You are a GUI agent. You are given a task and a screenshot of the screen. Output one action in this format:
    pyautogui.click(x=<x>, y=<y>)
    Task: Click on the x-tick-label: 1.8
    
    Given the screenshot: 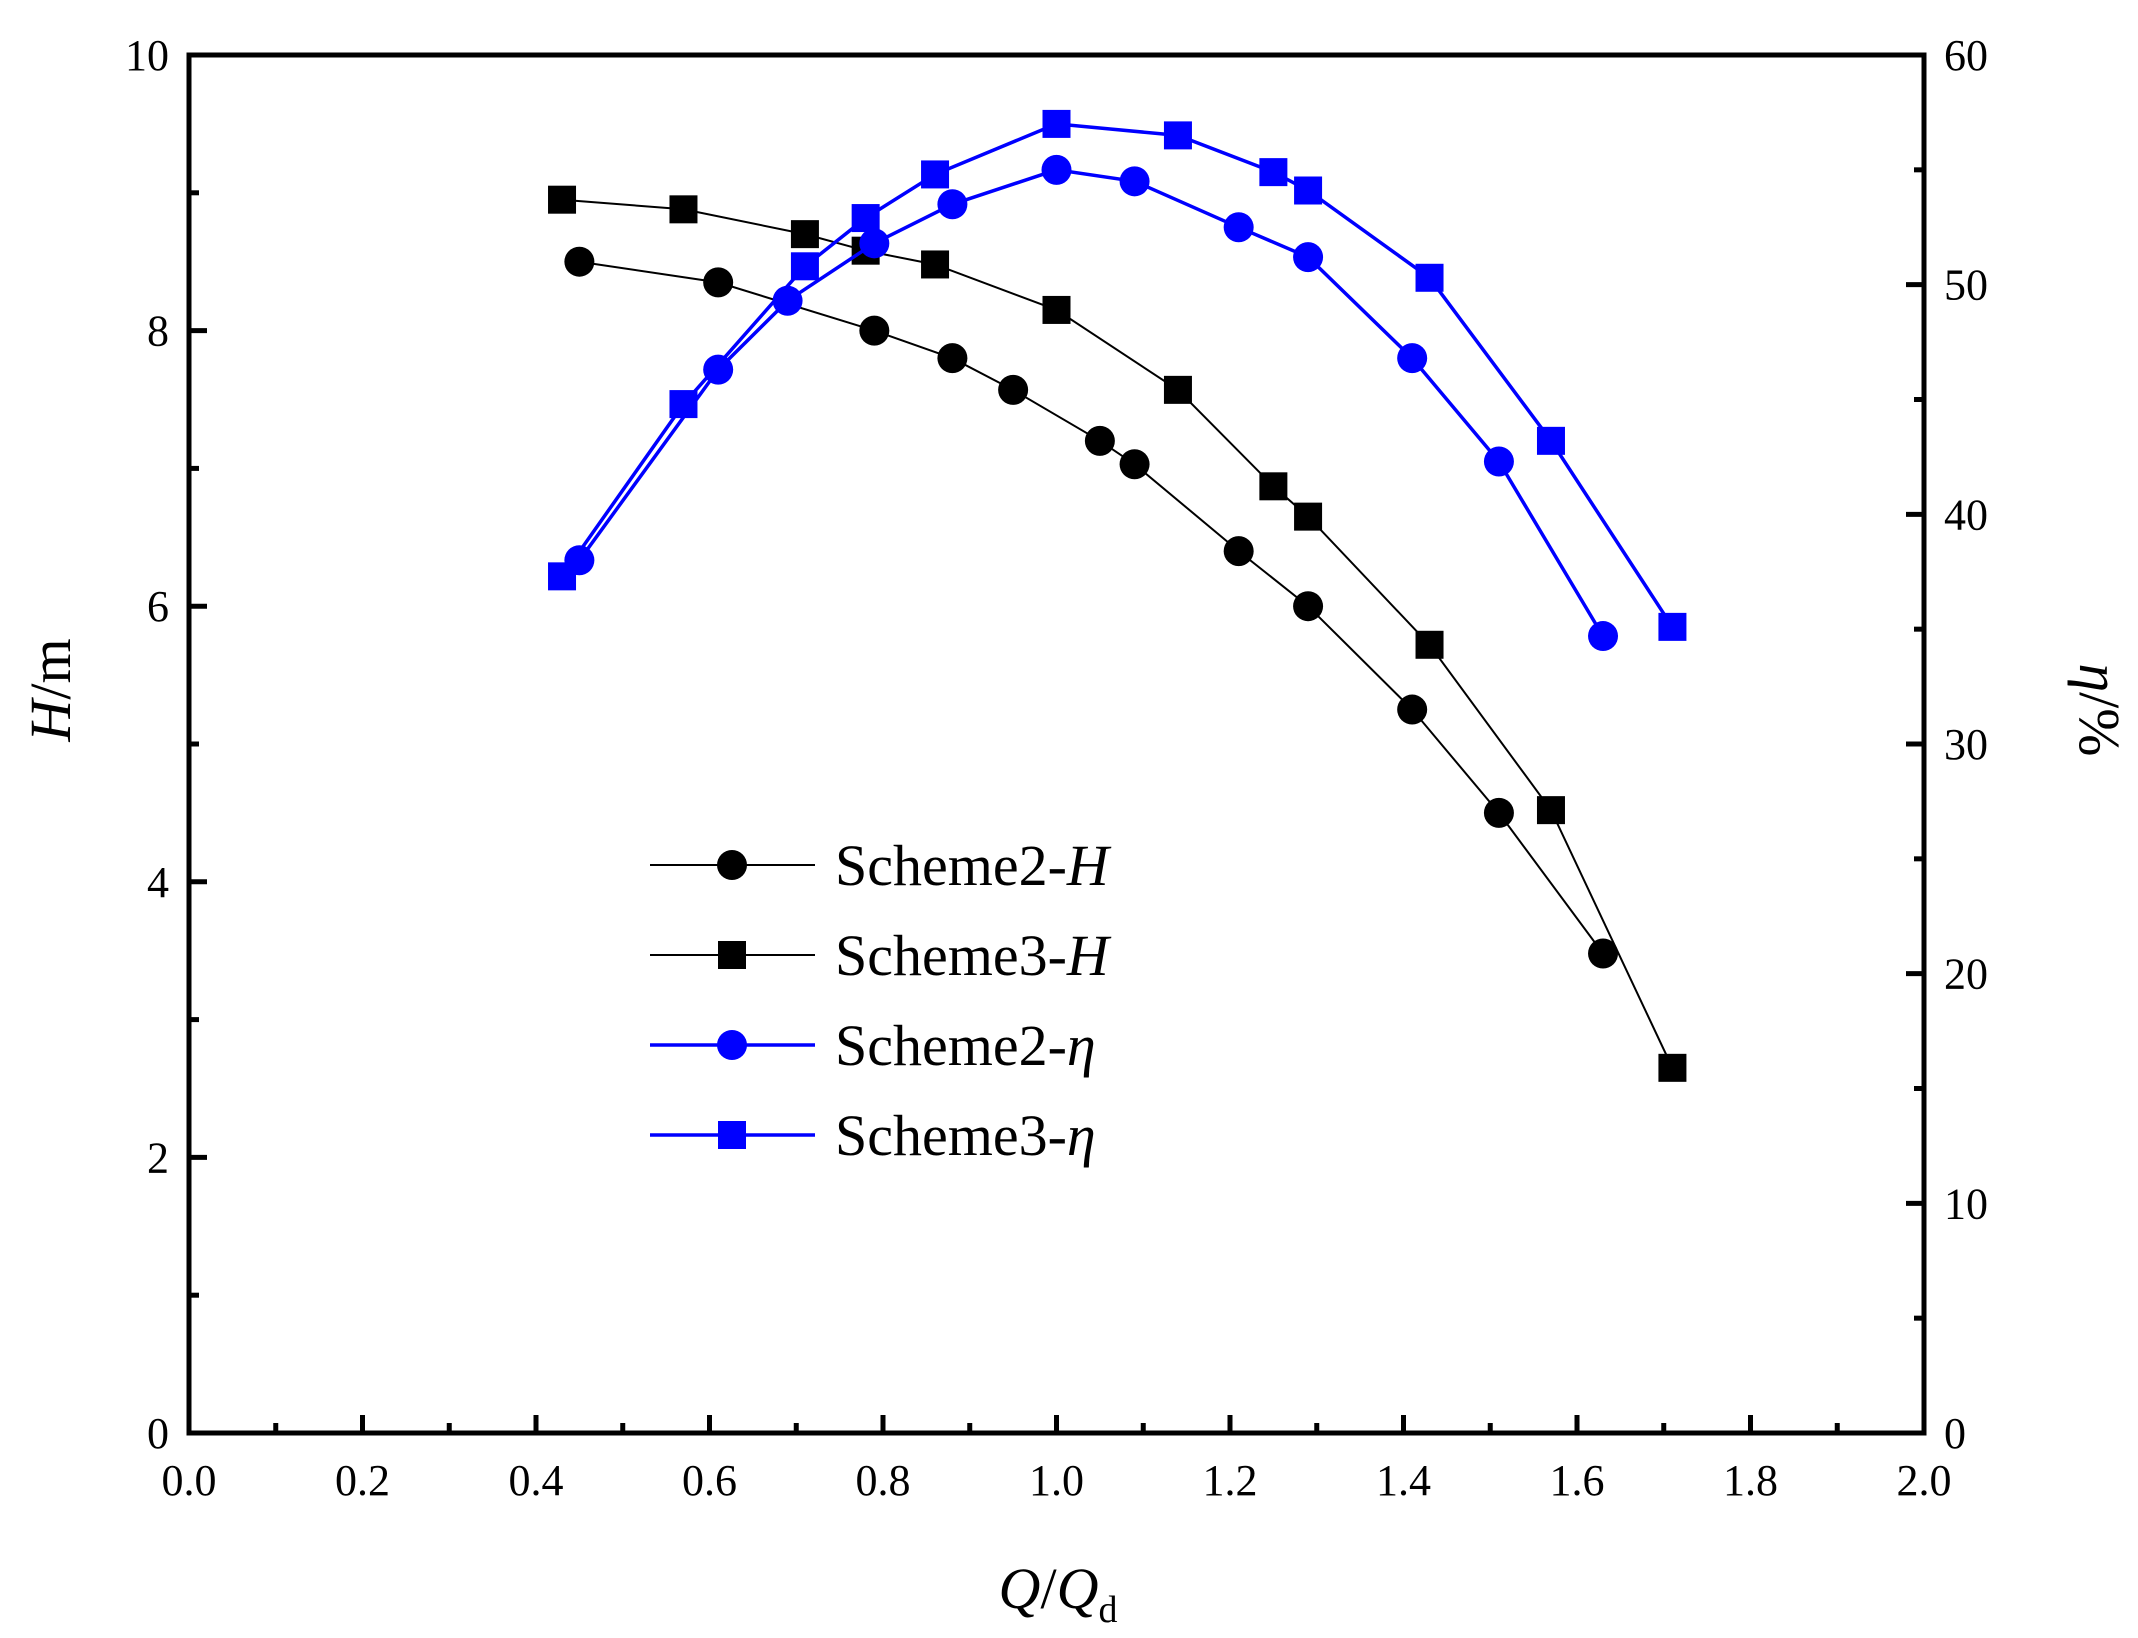 What is the action you would take?
    pyautogui.click(x=1750, y=1480)
    